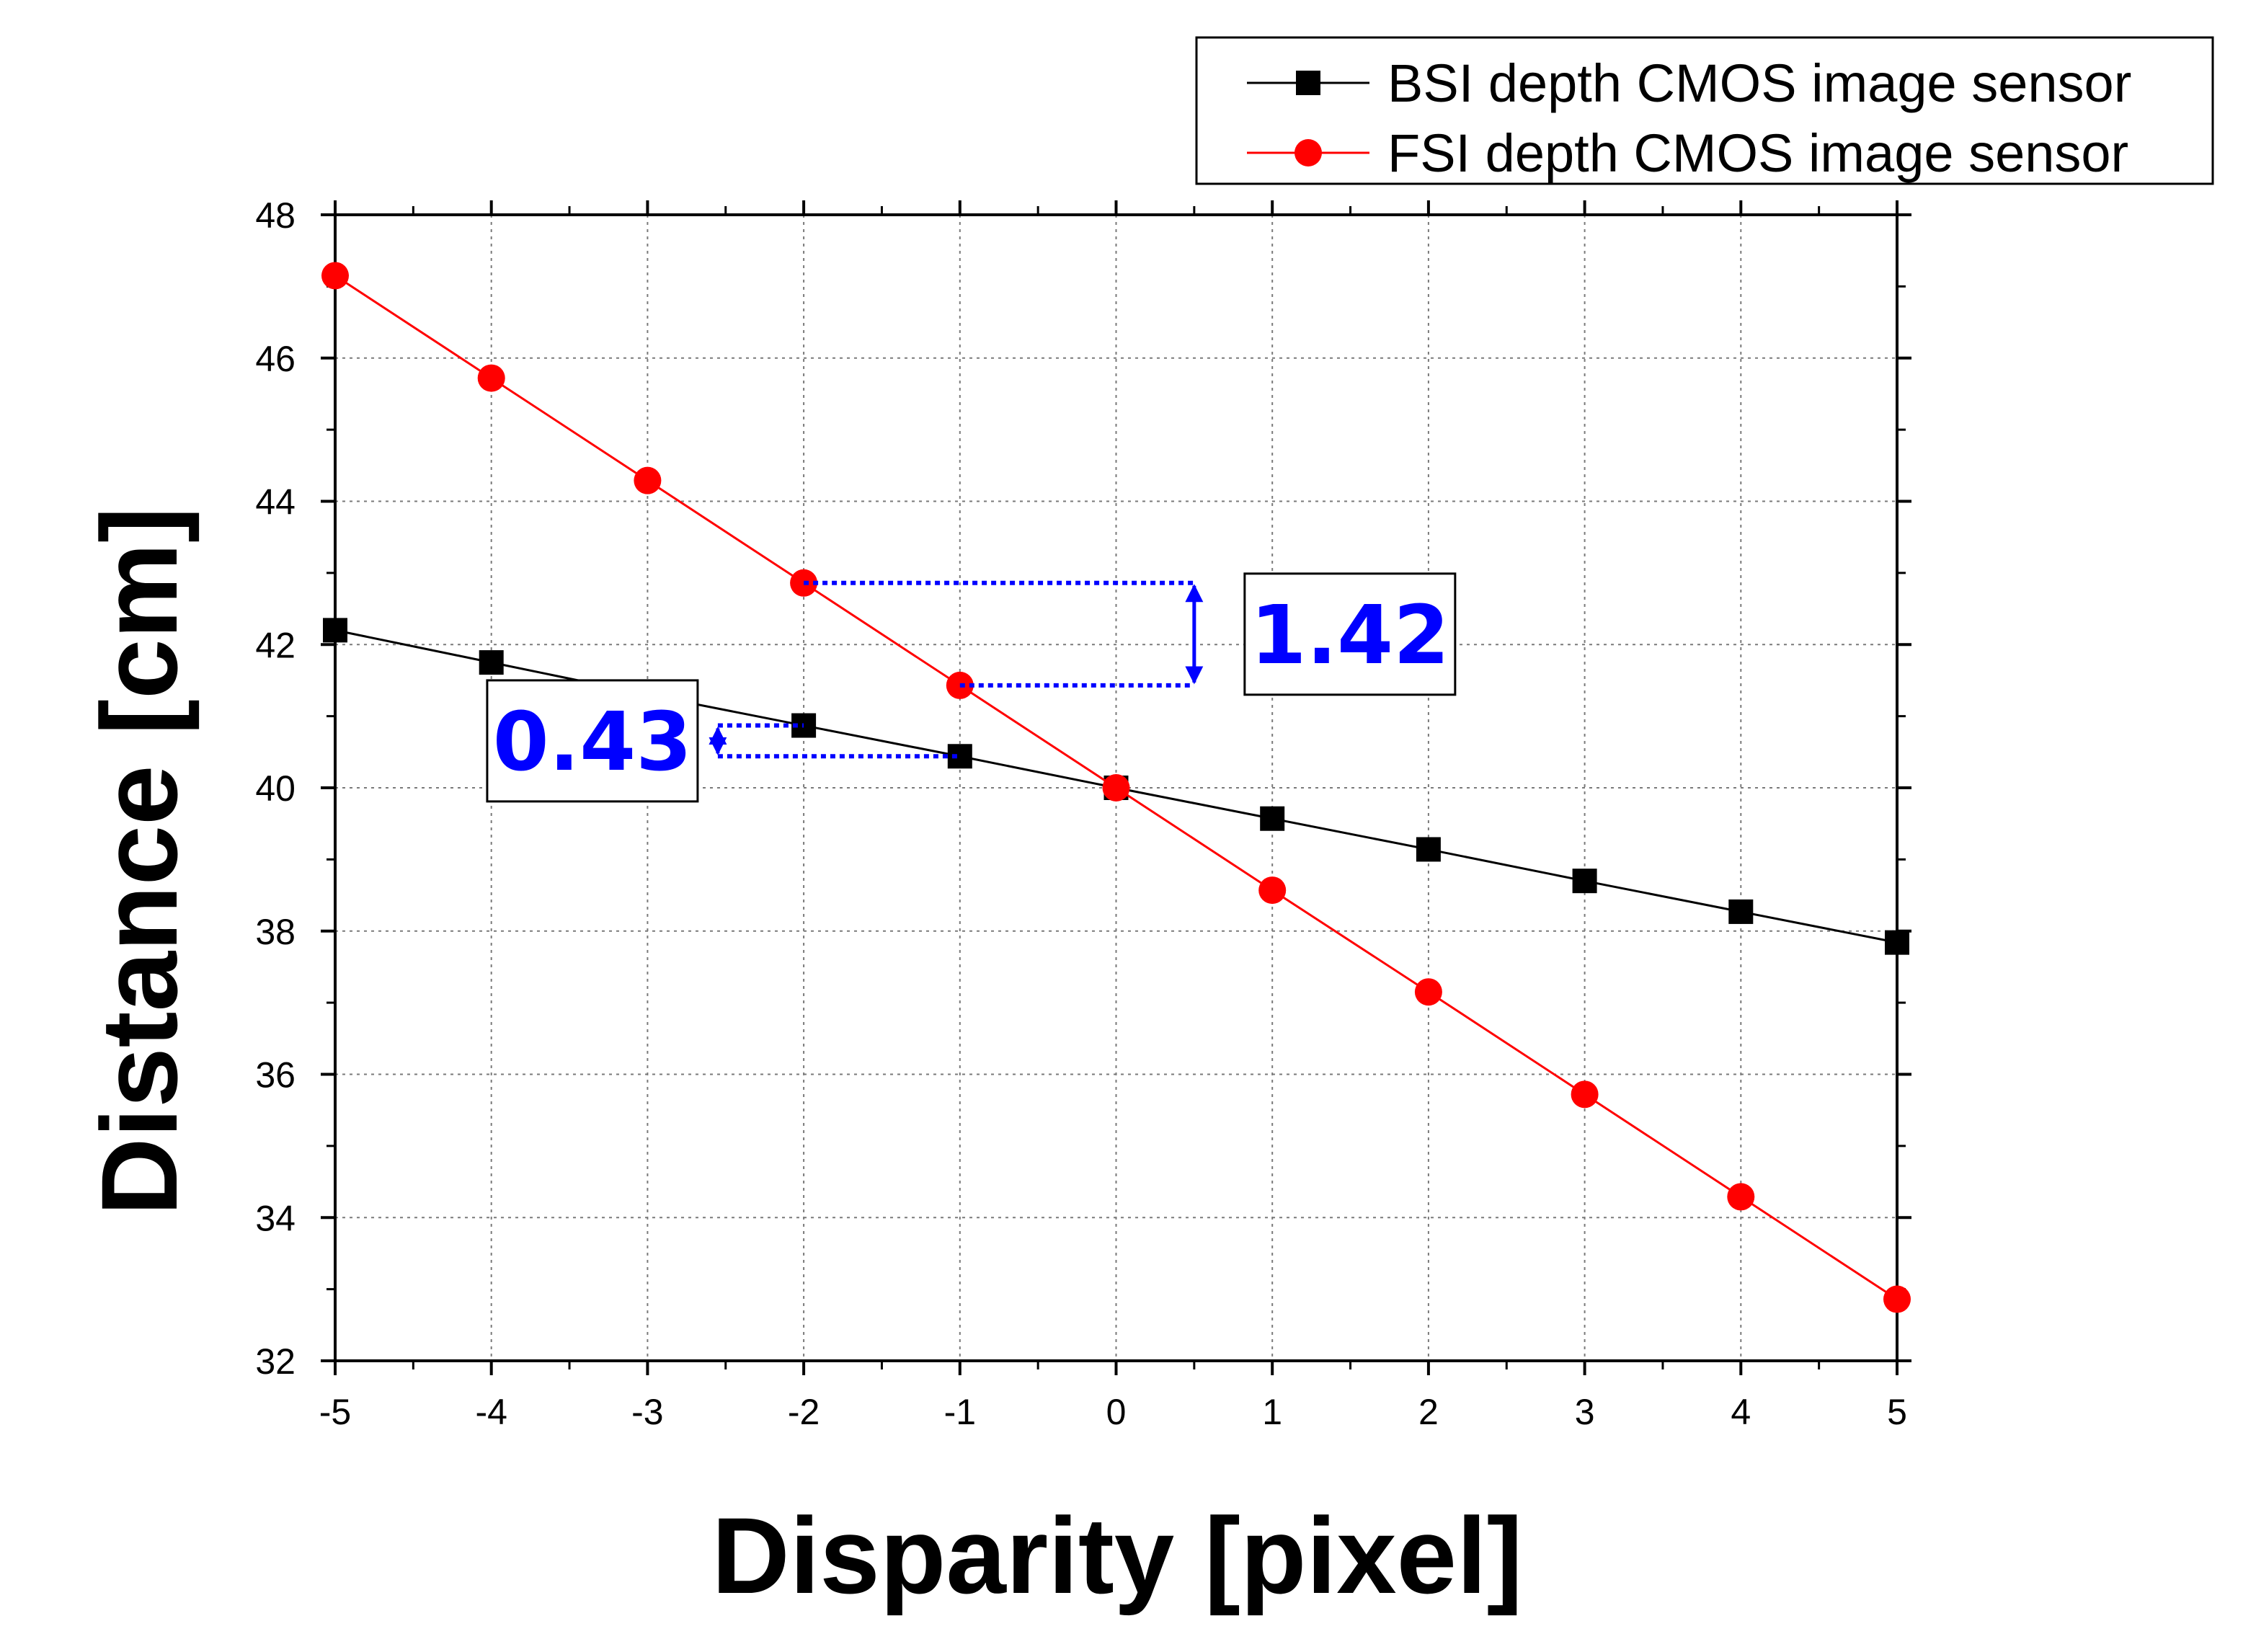 This screenshot has width=2256, height=1652. I want to click on x-tick-label: -2, so click(804, 1412).